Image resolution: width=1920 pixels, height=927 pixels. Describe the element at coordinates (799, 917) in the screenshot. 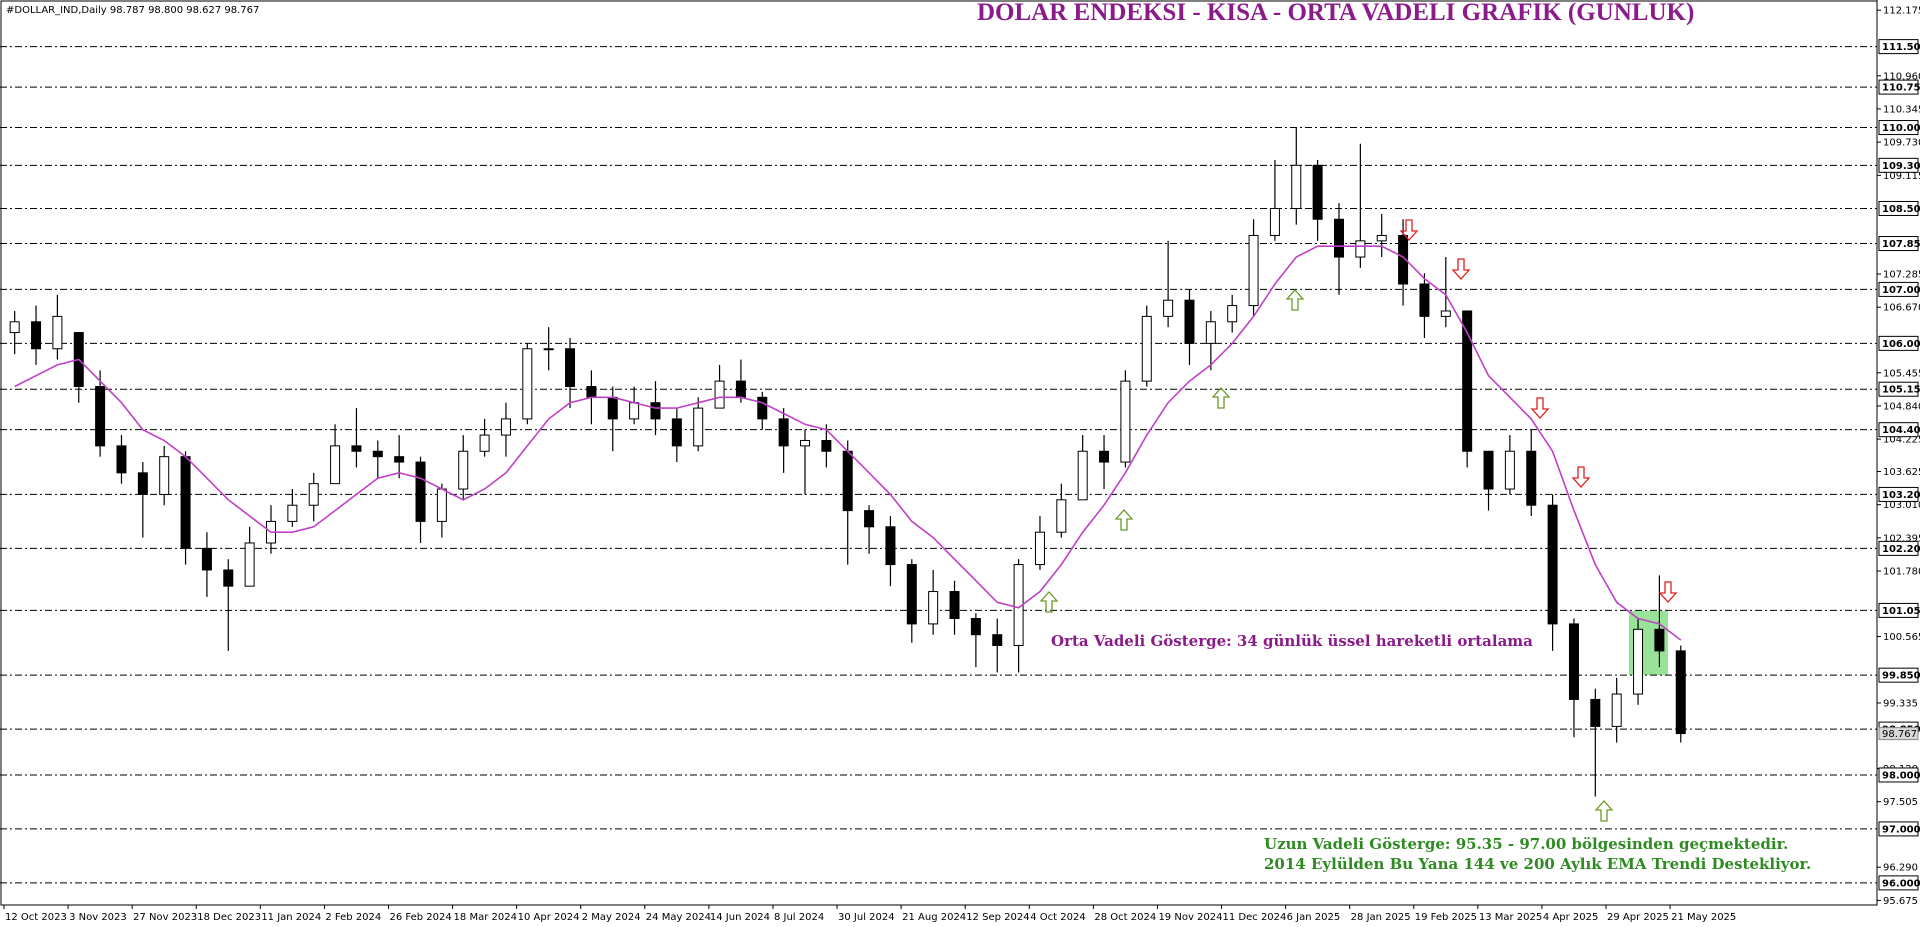

I see `x-tick-label: 8 Jul 2024` at that location.